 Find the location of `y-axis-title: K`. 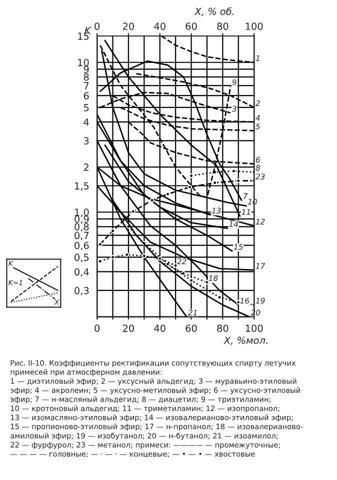

y-axis-title: K is located at coordinates (88, 30).